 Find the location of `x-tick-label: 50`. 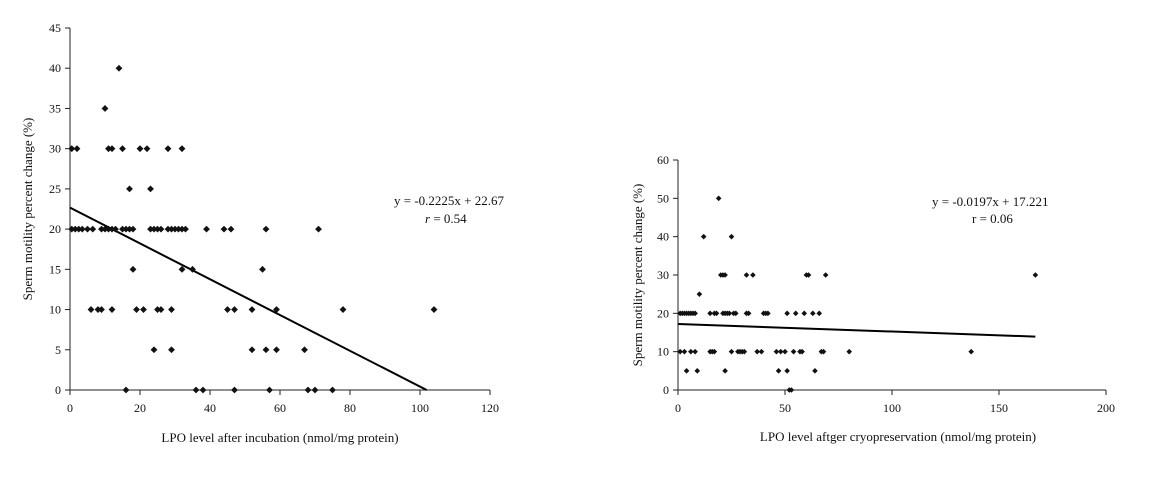

x-tick-label: 50 is located at coordinates (785, 408).